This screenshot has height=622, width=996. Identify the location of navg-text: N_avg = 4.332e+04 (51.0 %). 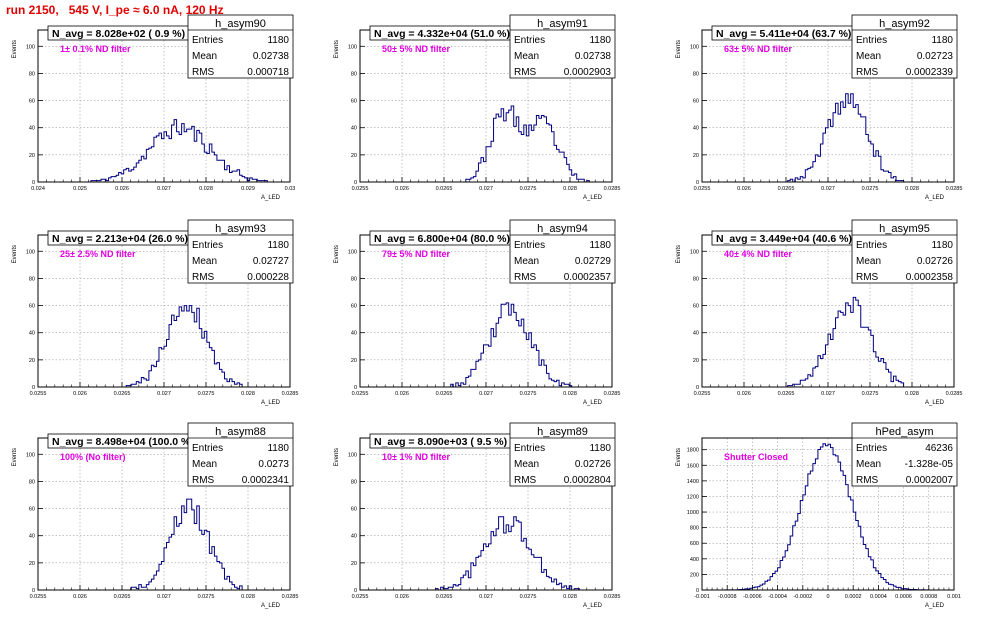
(442, 34).